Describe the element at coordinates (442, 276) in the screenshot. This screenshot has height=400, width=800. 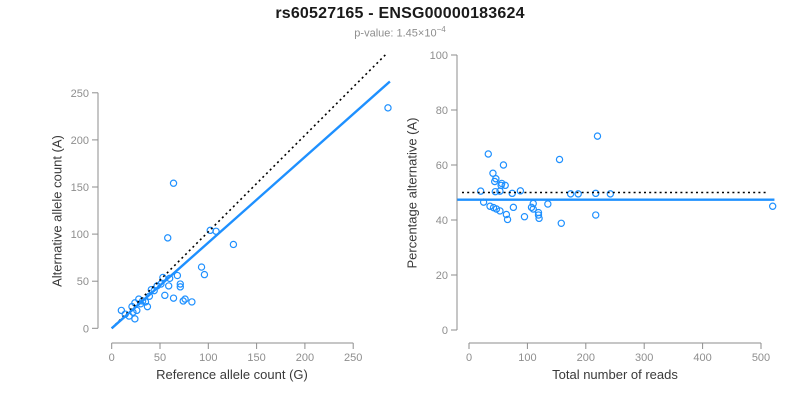
I see `y-axis-tick-label: 20` at that location.